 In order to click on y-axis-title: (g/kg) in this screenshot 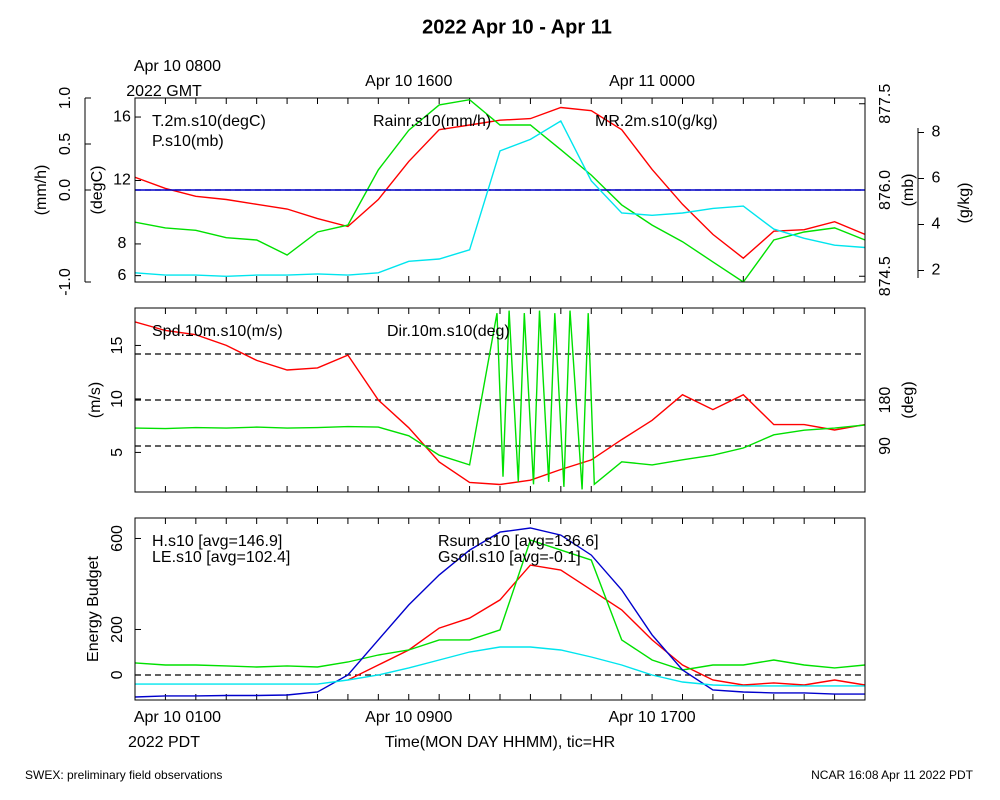, I will do `click(964, 203)`.